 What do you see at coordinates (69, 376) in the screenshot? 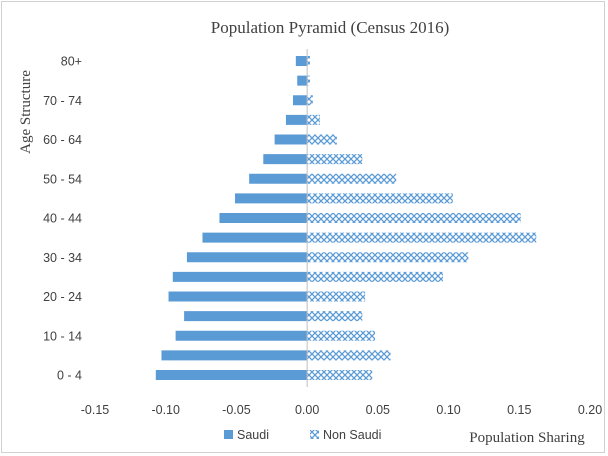
I see `category-label: 0 - 4` at bounding box center [69, 376].